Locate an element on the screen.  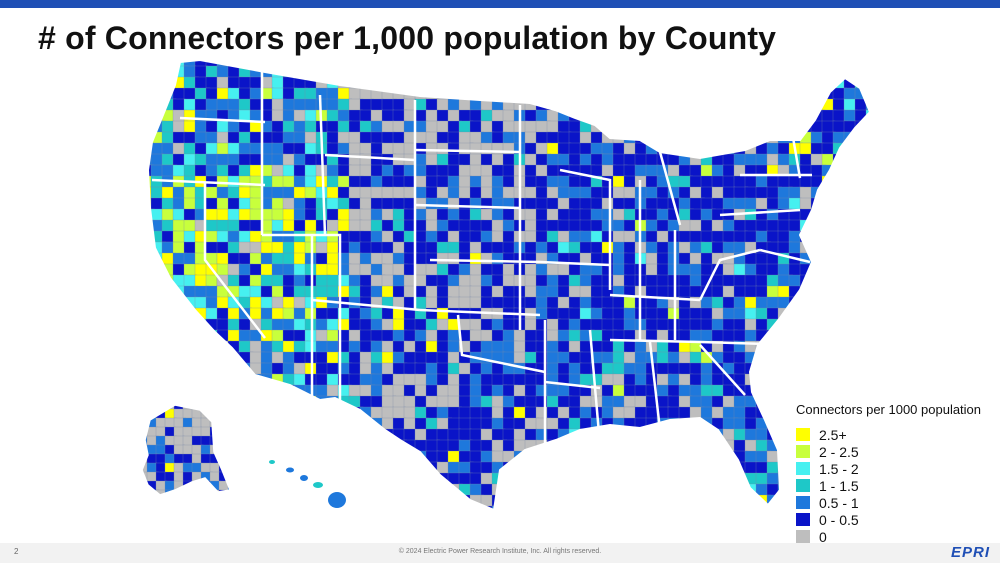
page-number: 2 is located at coordinates (16, 551).